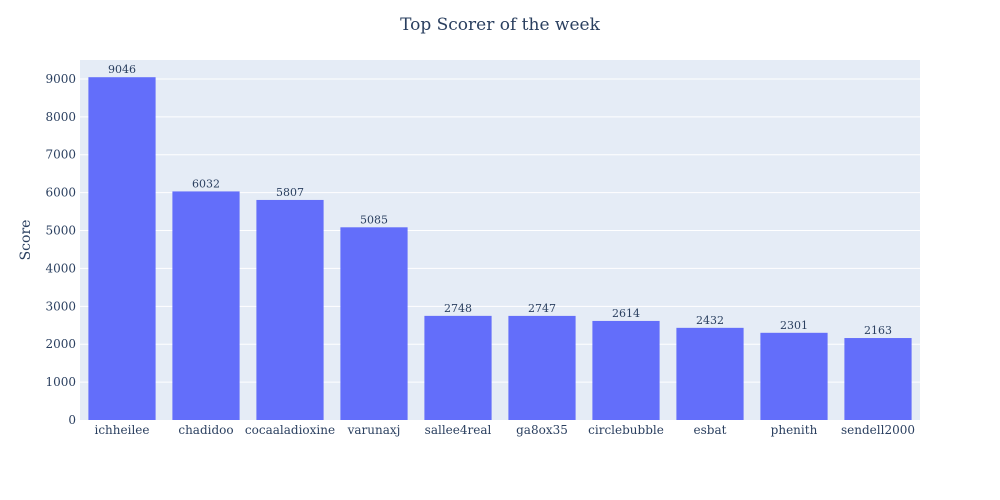 The width and height of the screenshot is (1000, 500). I want to click on x-tick-label: ga8ox35, so click(542, 430).